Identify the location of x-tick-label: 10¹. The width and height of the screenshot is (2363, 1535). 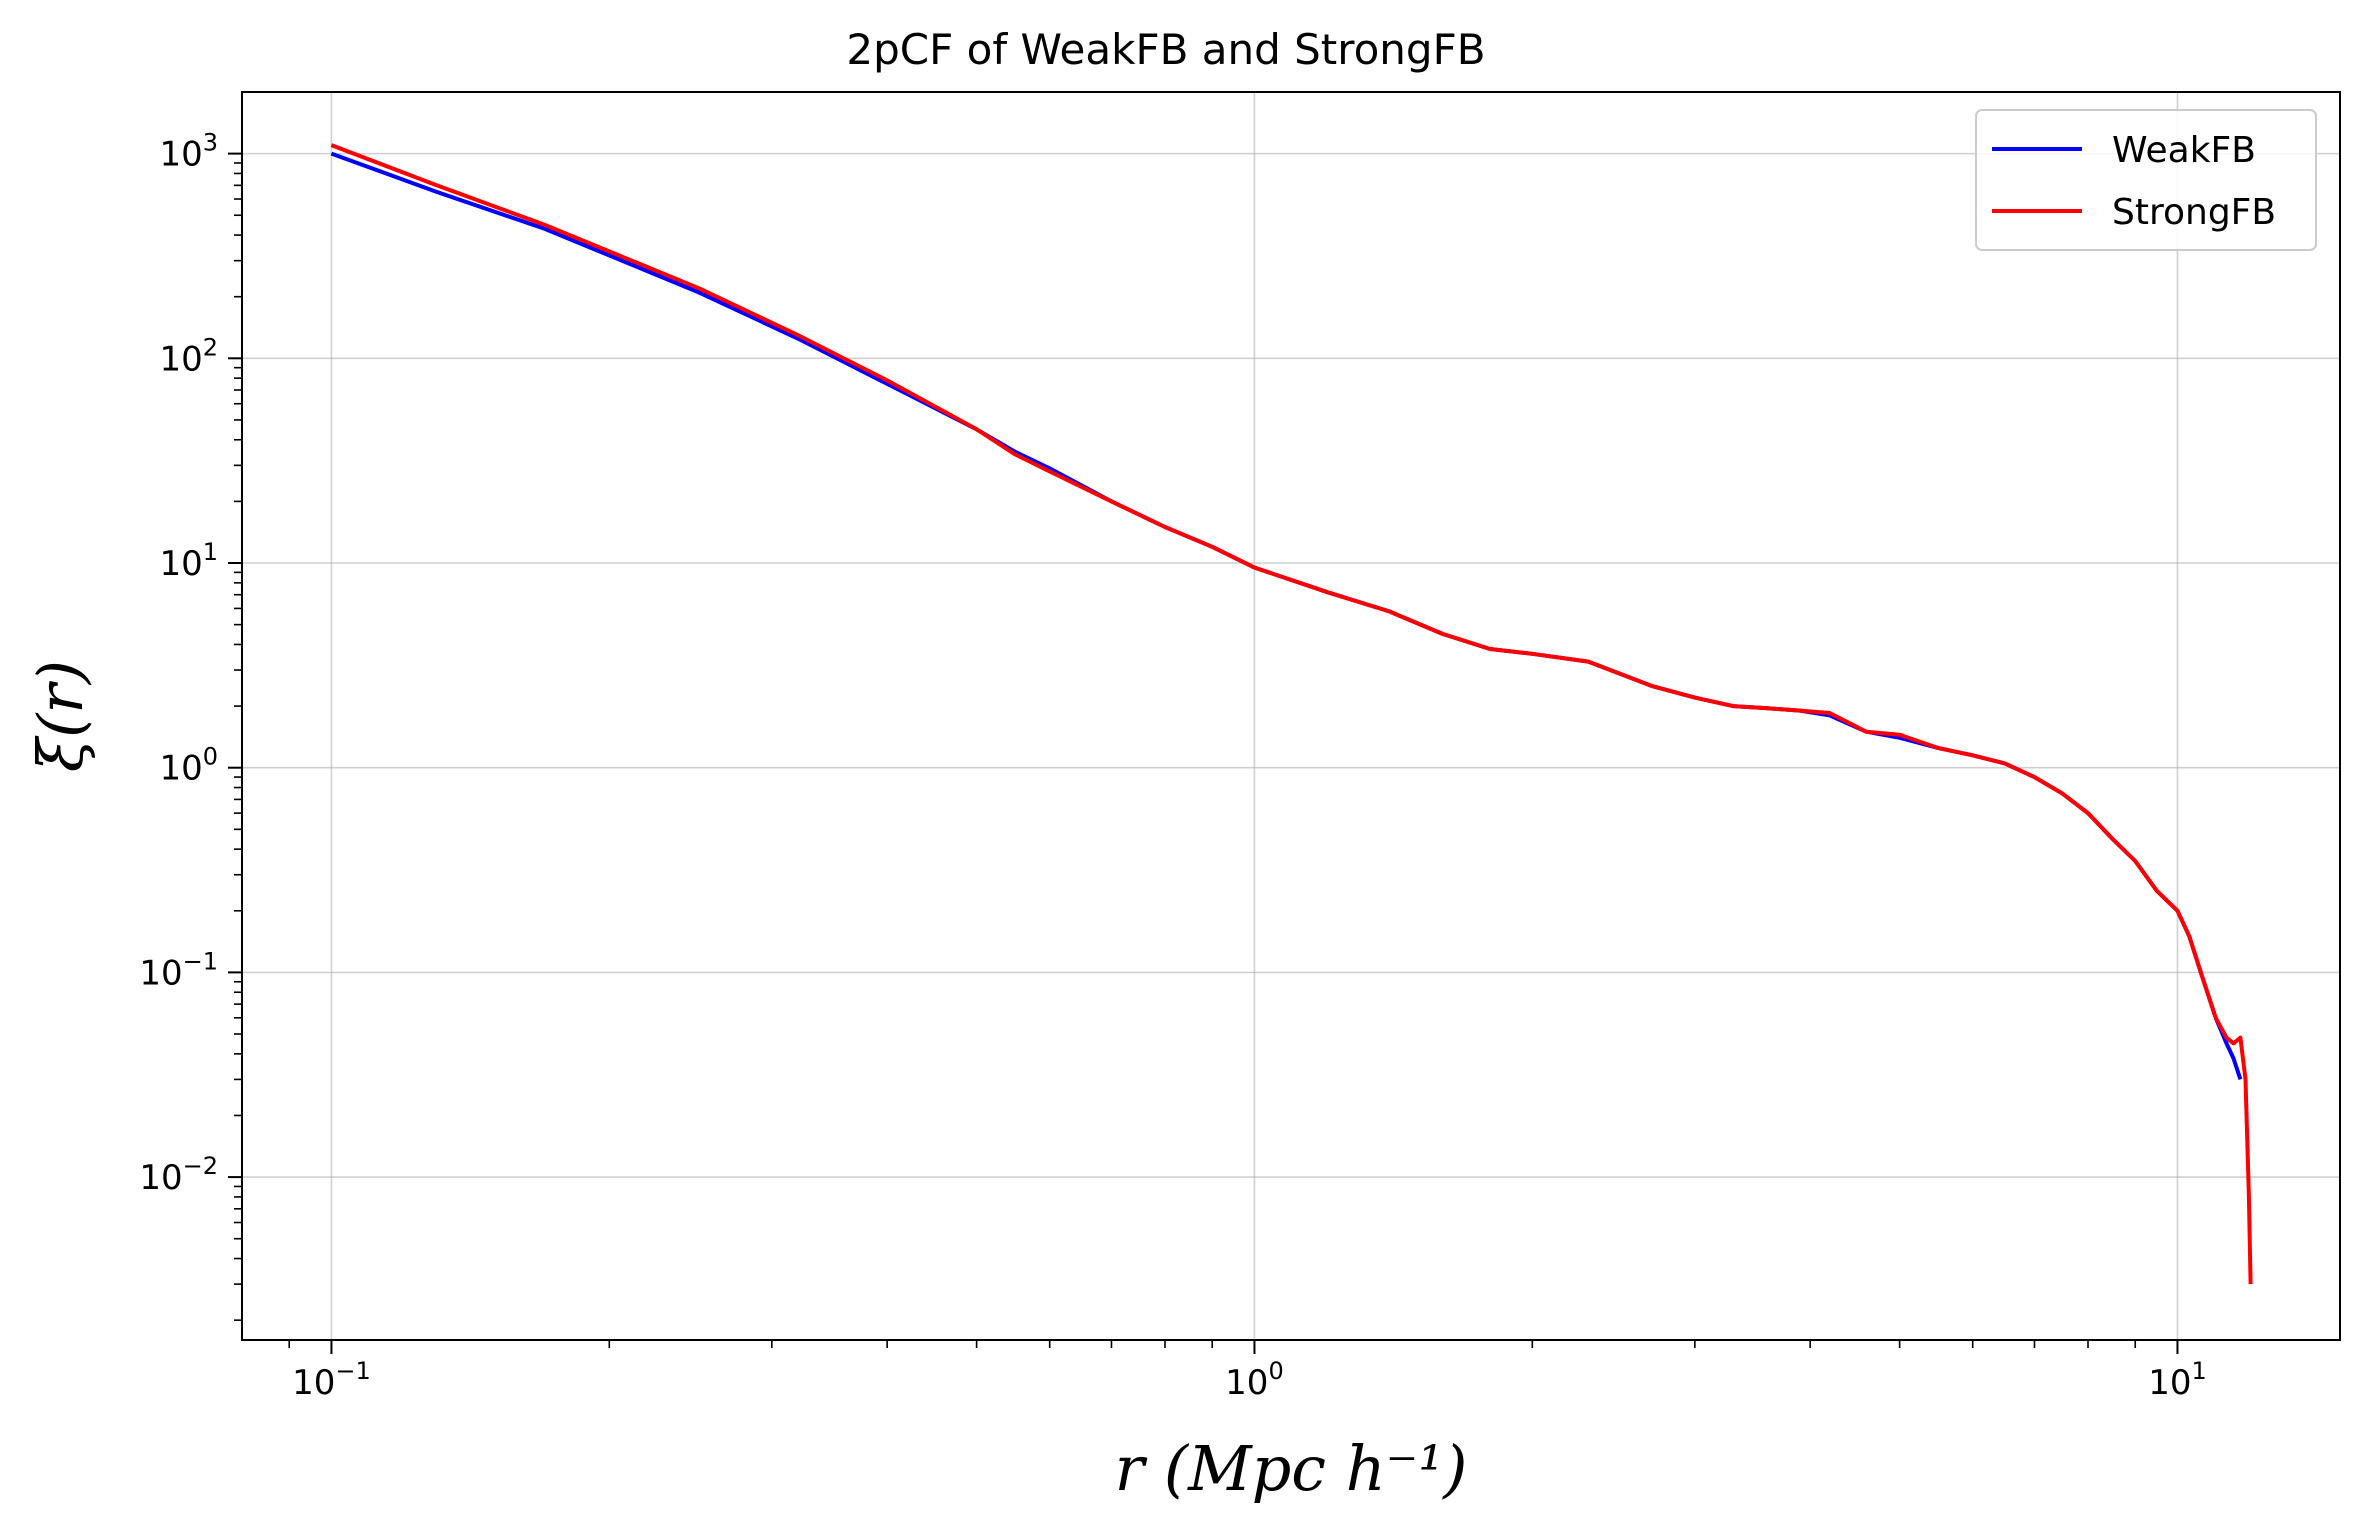
(2177, 1380).